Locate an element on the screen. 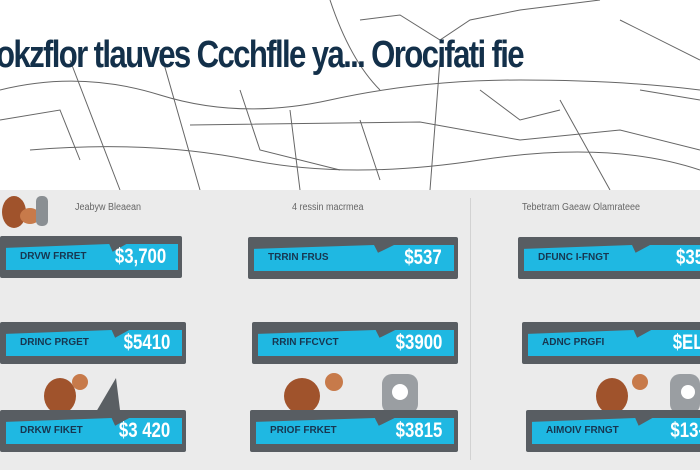 Image resolution: width=700 pixels, height=470 pixels. price-card: DRVW FRRET $3,700 is located at coordinates (91, 257).